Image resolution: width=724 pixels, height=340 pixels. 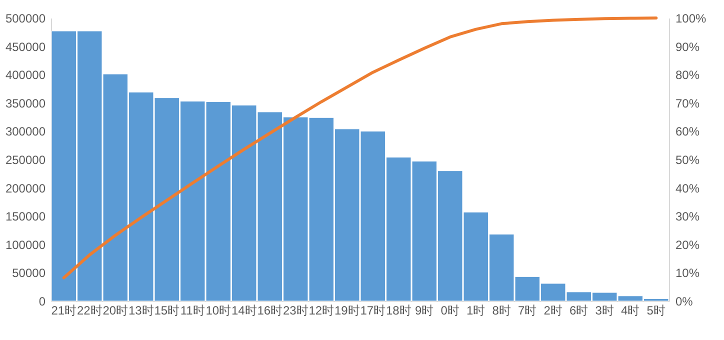 I want to click on x-tick-label: 0时, so click(x=450, y=311).